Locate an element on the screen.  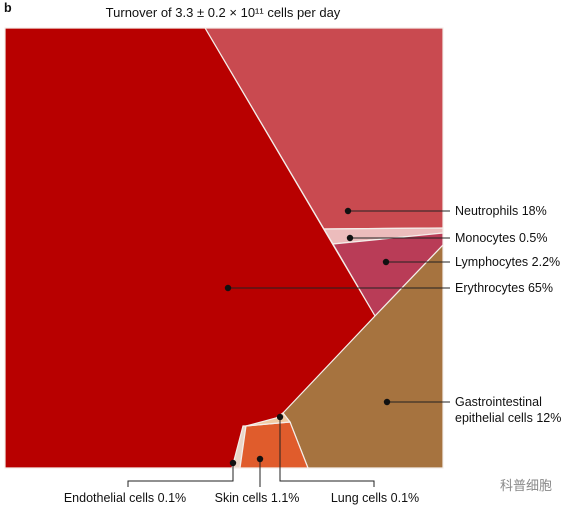
legend-label: Lymphocytes 2.2% is located at coordinates (507, 262).